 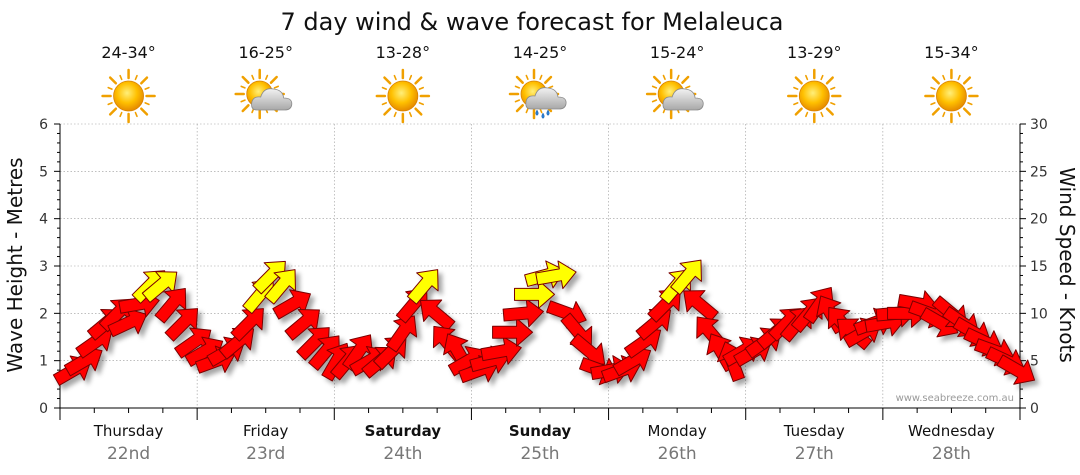 I want to click on right-tick-label: 25, so click(x=1039, y=172).